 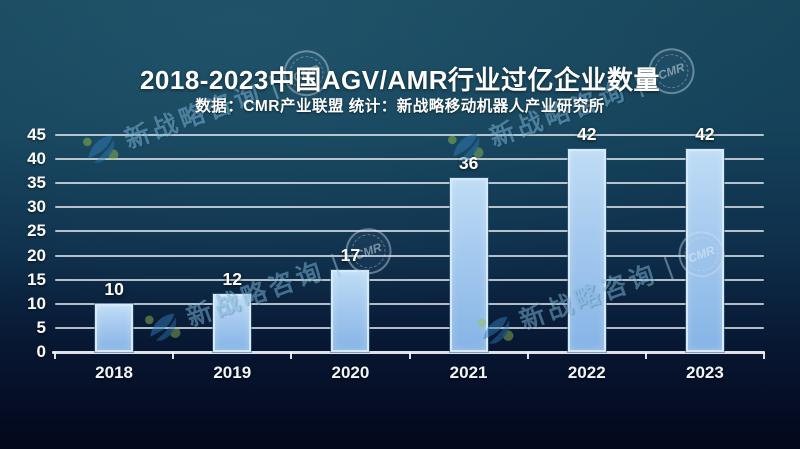 What do you see at coordinates (400, 80) in the screenshot?
I see `page-title: 2018-2023中国AGV/AMR行业过亿企业数量` at bounding box center [400, 80].